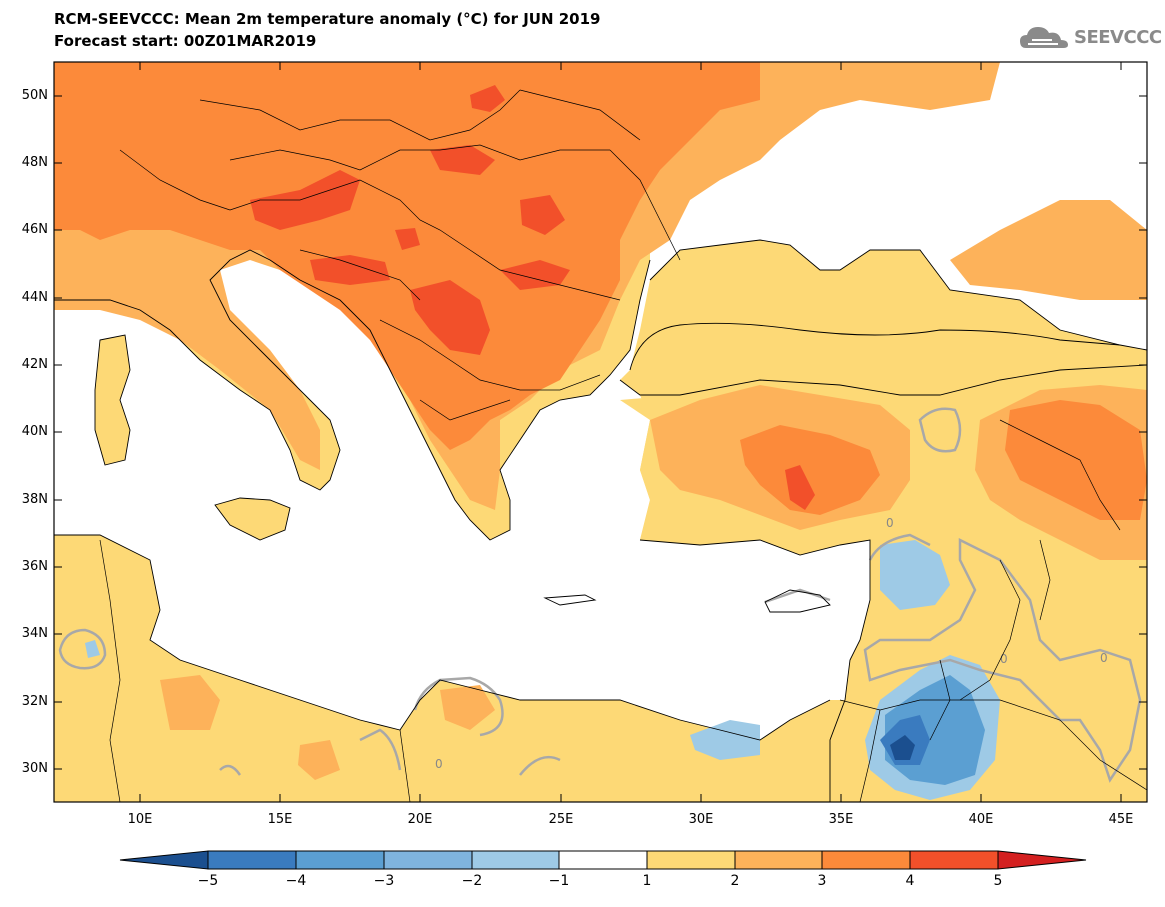  I want to click on anomaly-zone-4to5-serbia, so click(350, 270).